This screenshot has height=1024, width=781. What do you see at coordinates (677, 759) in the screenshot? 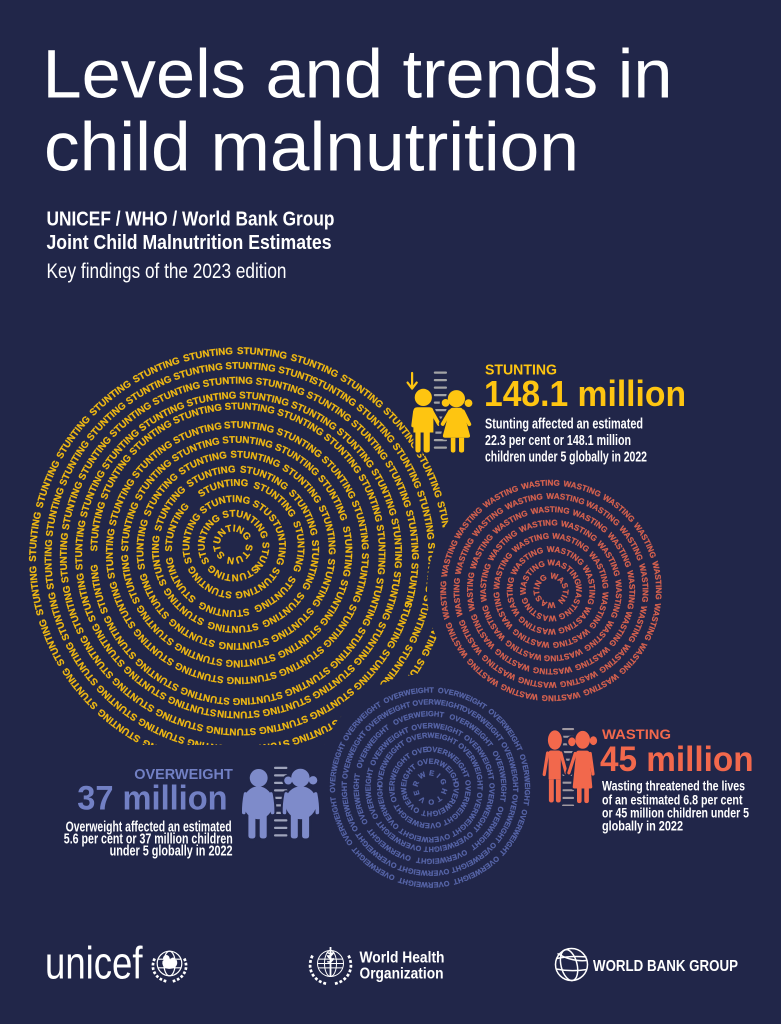
I see `svg-text: 45 million` at bounding box center [677, 759].